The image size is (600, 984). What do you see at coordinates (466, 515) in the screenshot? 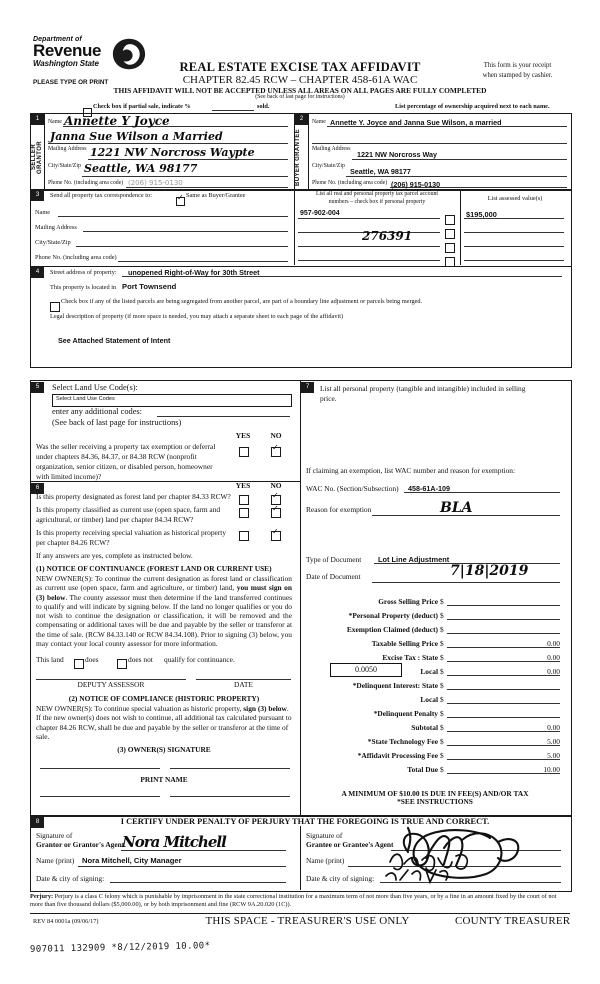
I see `reason-exemption-line` at bounding box center [466, 515].